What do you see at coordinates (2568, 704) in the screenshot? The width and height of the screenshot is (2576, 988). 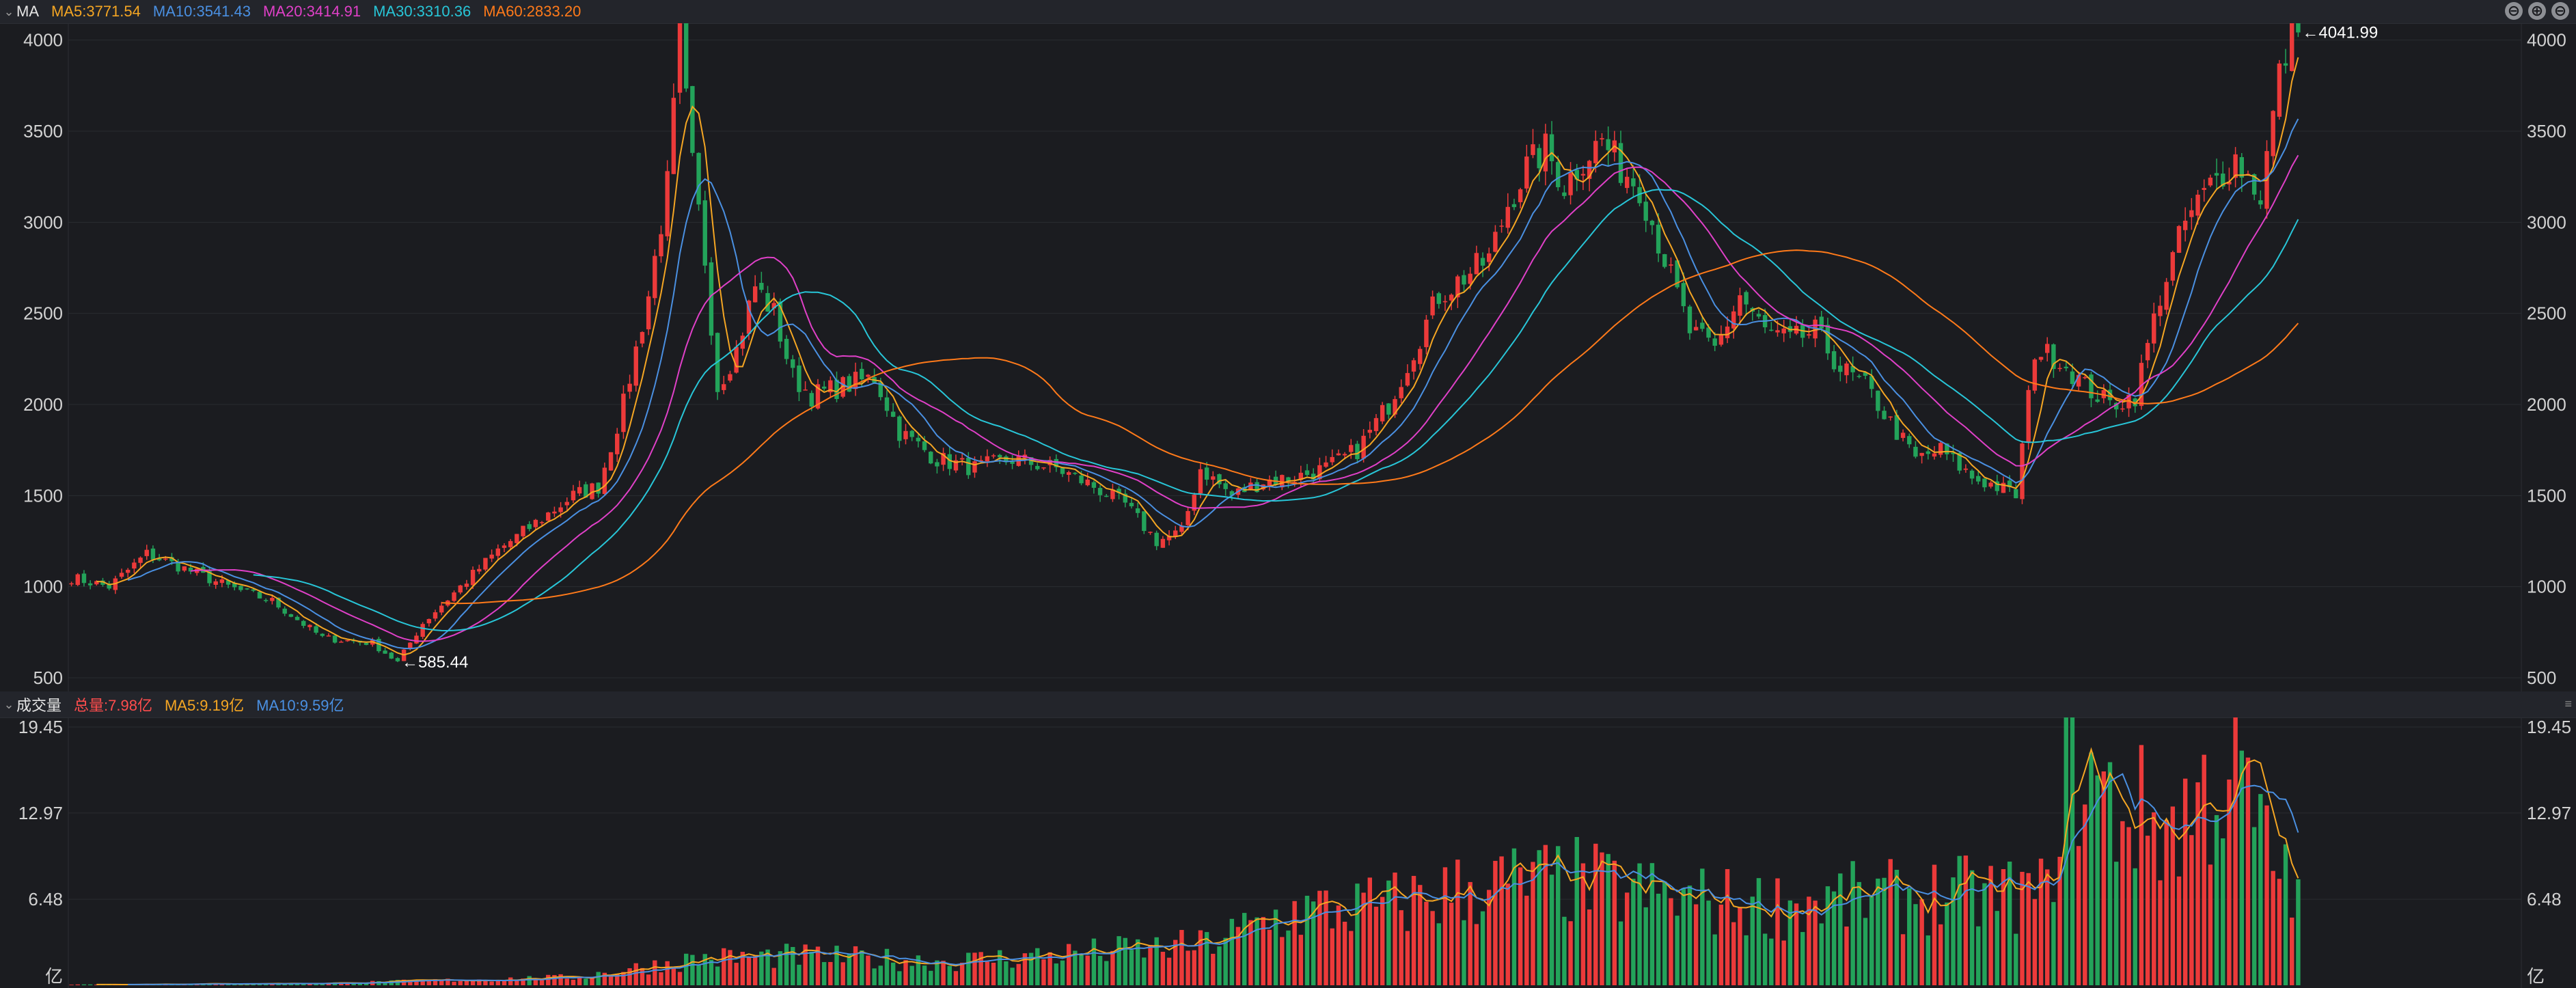 I see `panel-menu-icon: ≡` at bounding box center [2568, 704].